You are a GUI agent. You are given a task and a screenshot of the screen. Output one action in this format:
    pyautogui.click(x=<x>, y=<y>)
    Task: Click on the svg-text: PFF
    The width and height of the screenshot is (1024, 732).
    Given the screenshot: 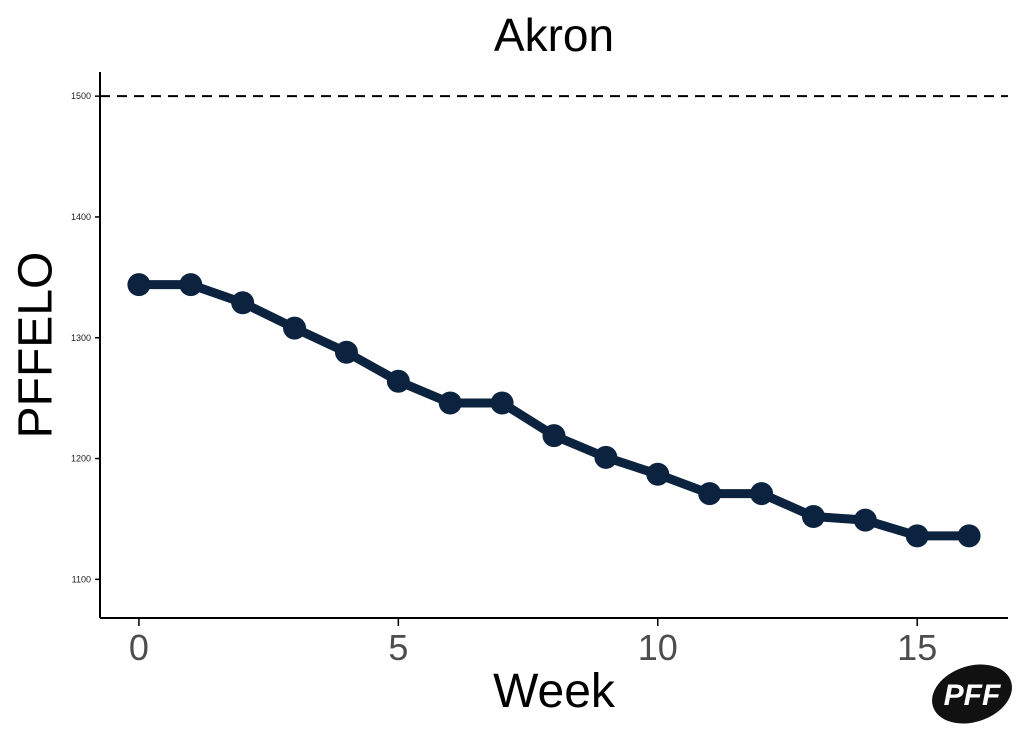 What is the action you would take?
    pyautogui.click(x=972, y=695)
    